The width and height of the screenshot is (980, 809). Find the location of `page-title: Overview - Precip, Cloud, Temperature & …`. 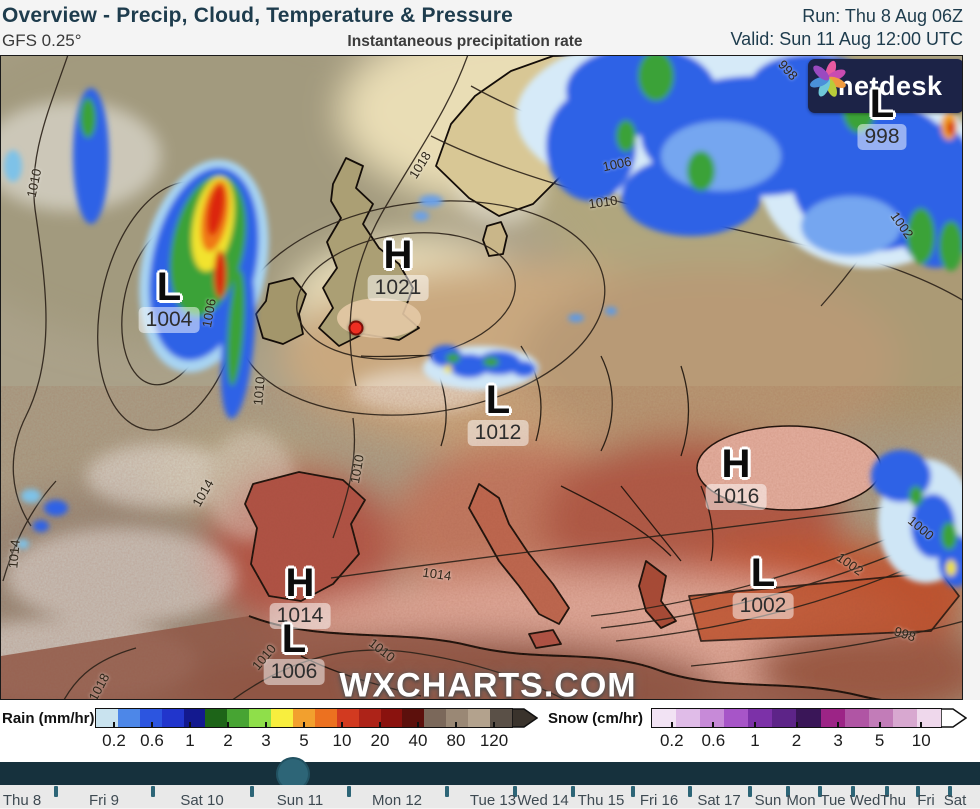

page-title: Overview - Precip, Cloud, Temperature & … is located at coordinates (258, 15).